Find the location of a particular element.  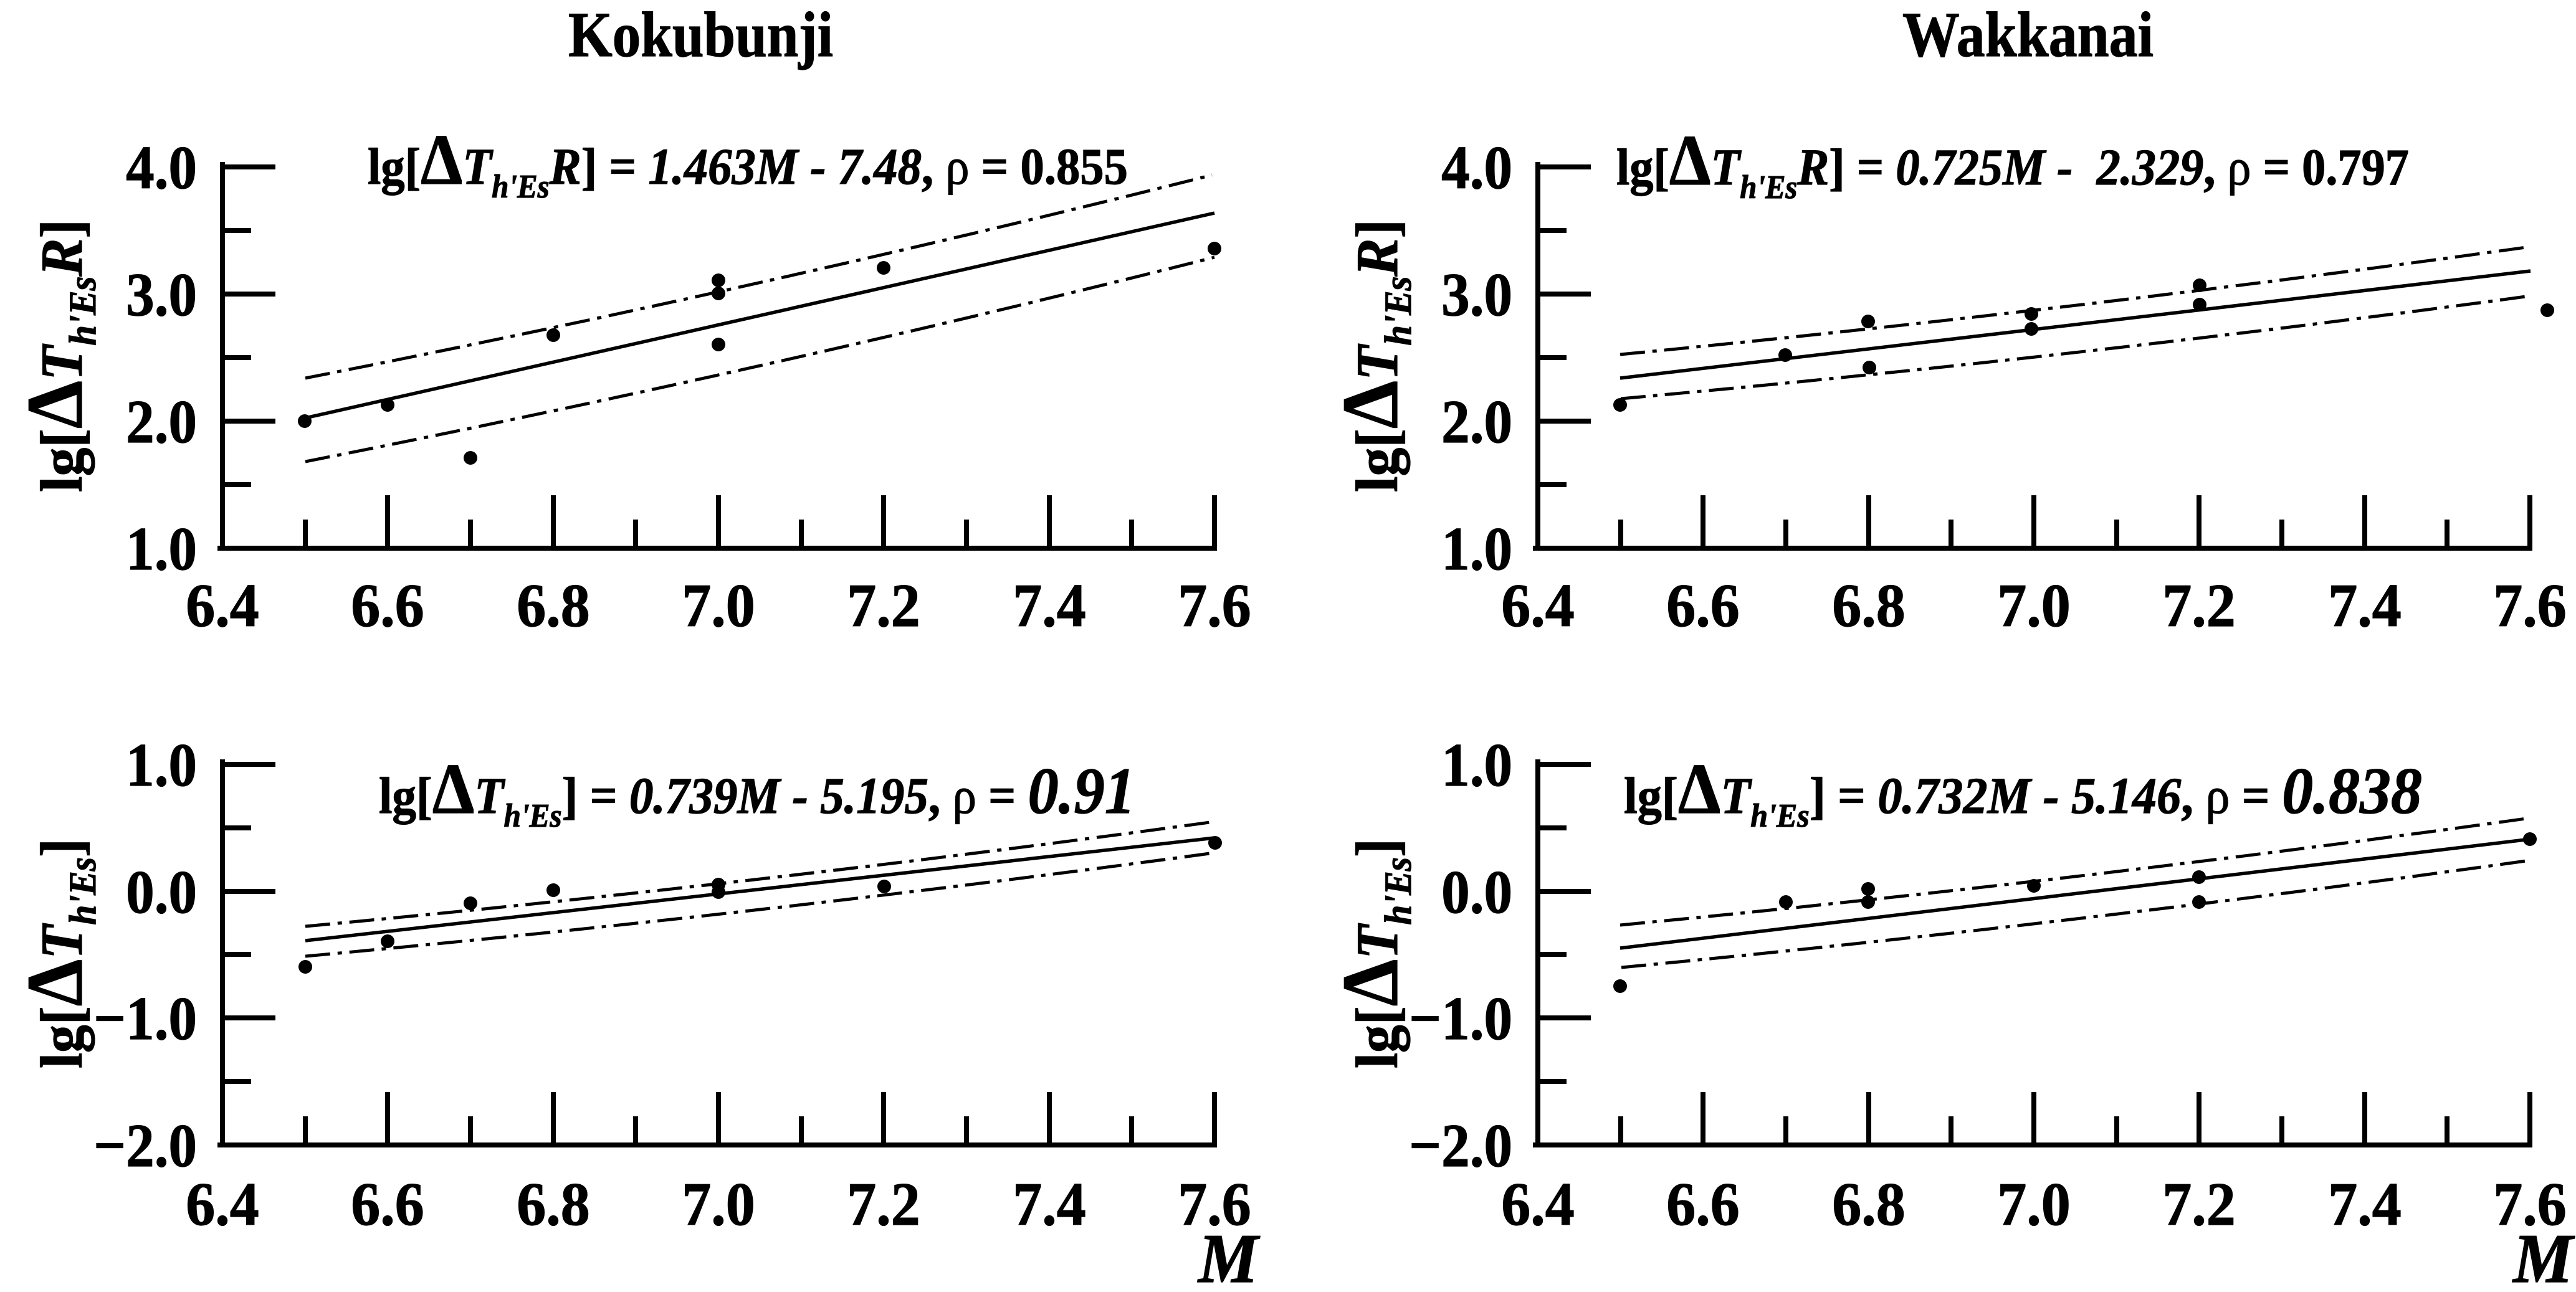

svg-text:lg[ΔTh'Es] = 0.739M - 5.195, ρ: lg[ΔTh'Es] = 0.739M - 5.195, ρ = 0.91 is located at coordinates (757, 792).